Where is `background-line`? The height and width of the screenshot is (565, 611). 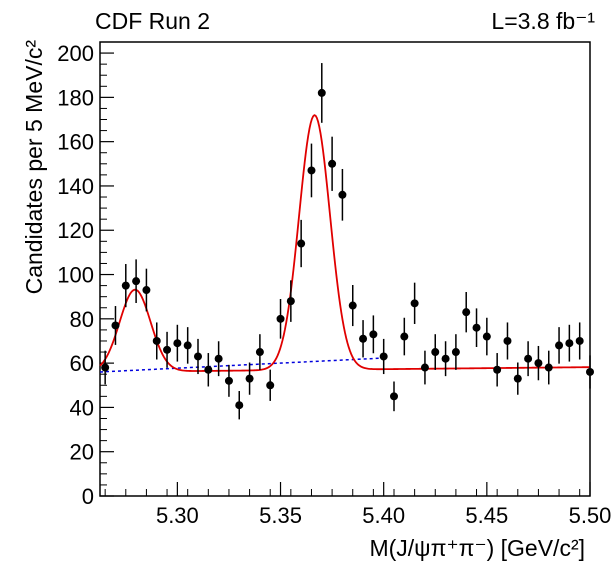
background-line is located at coordinates (241, 365).